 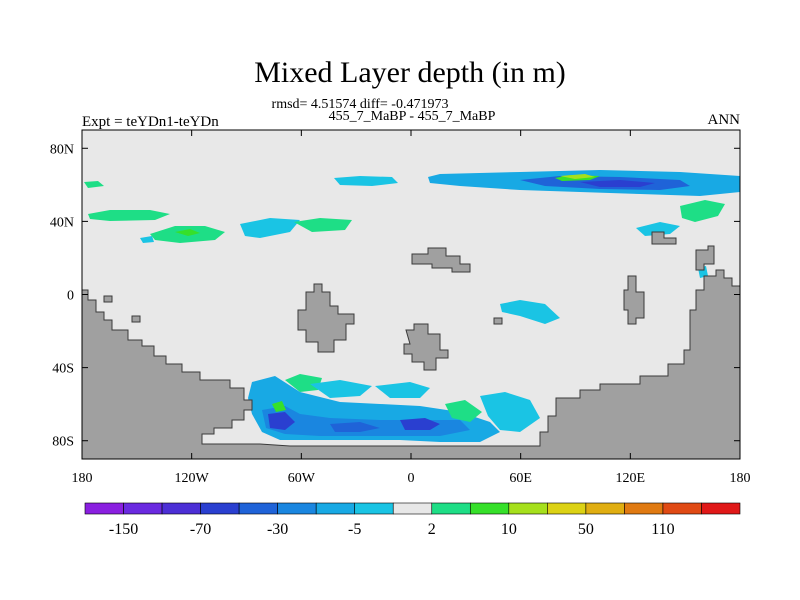 What do you see at coordinates (108, 299) in the screenshot?
I see `land-islet3` at bounding box center [108, 299].